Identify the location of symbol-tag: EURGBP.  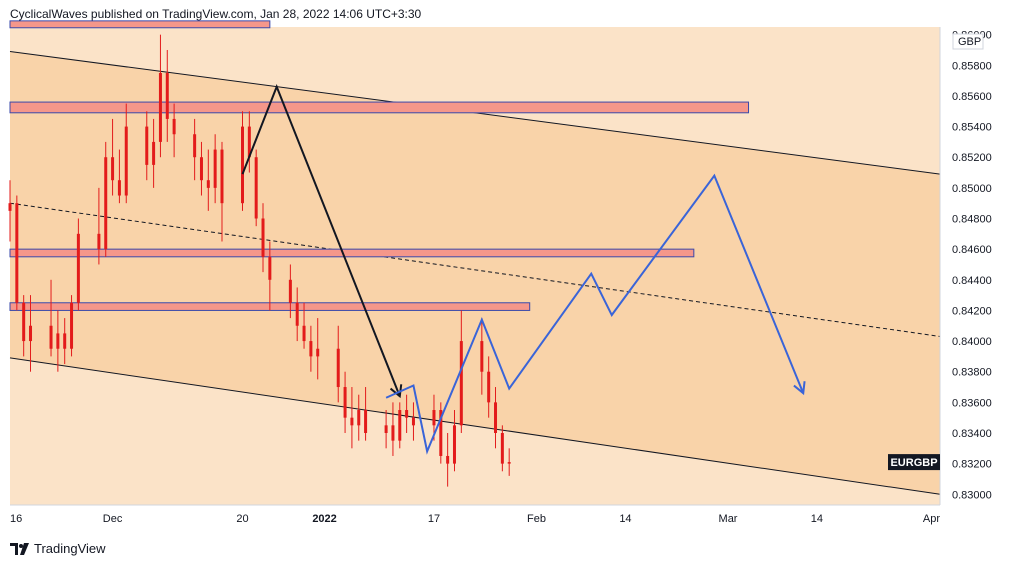
(913, 463).